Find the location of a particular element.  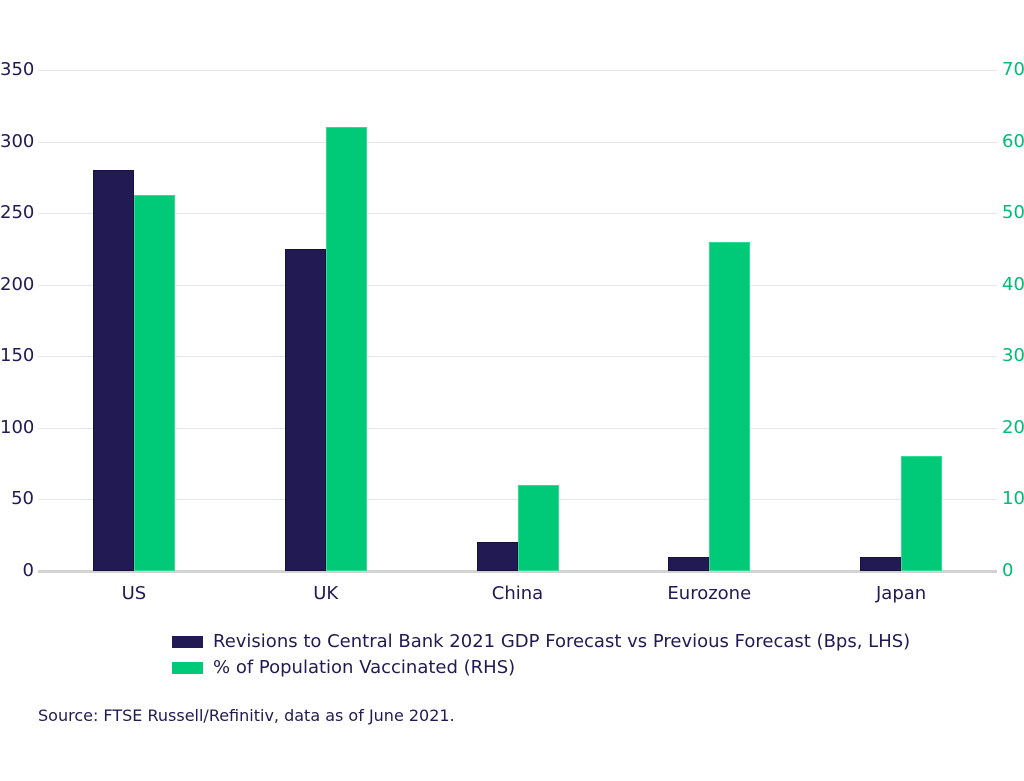

category-label-uk: UK is located at coordinates (326, 593).